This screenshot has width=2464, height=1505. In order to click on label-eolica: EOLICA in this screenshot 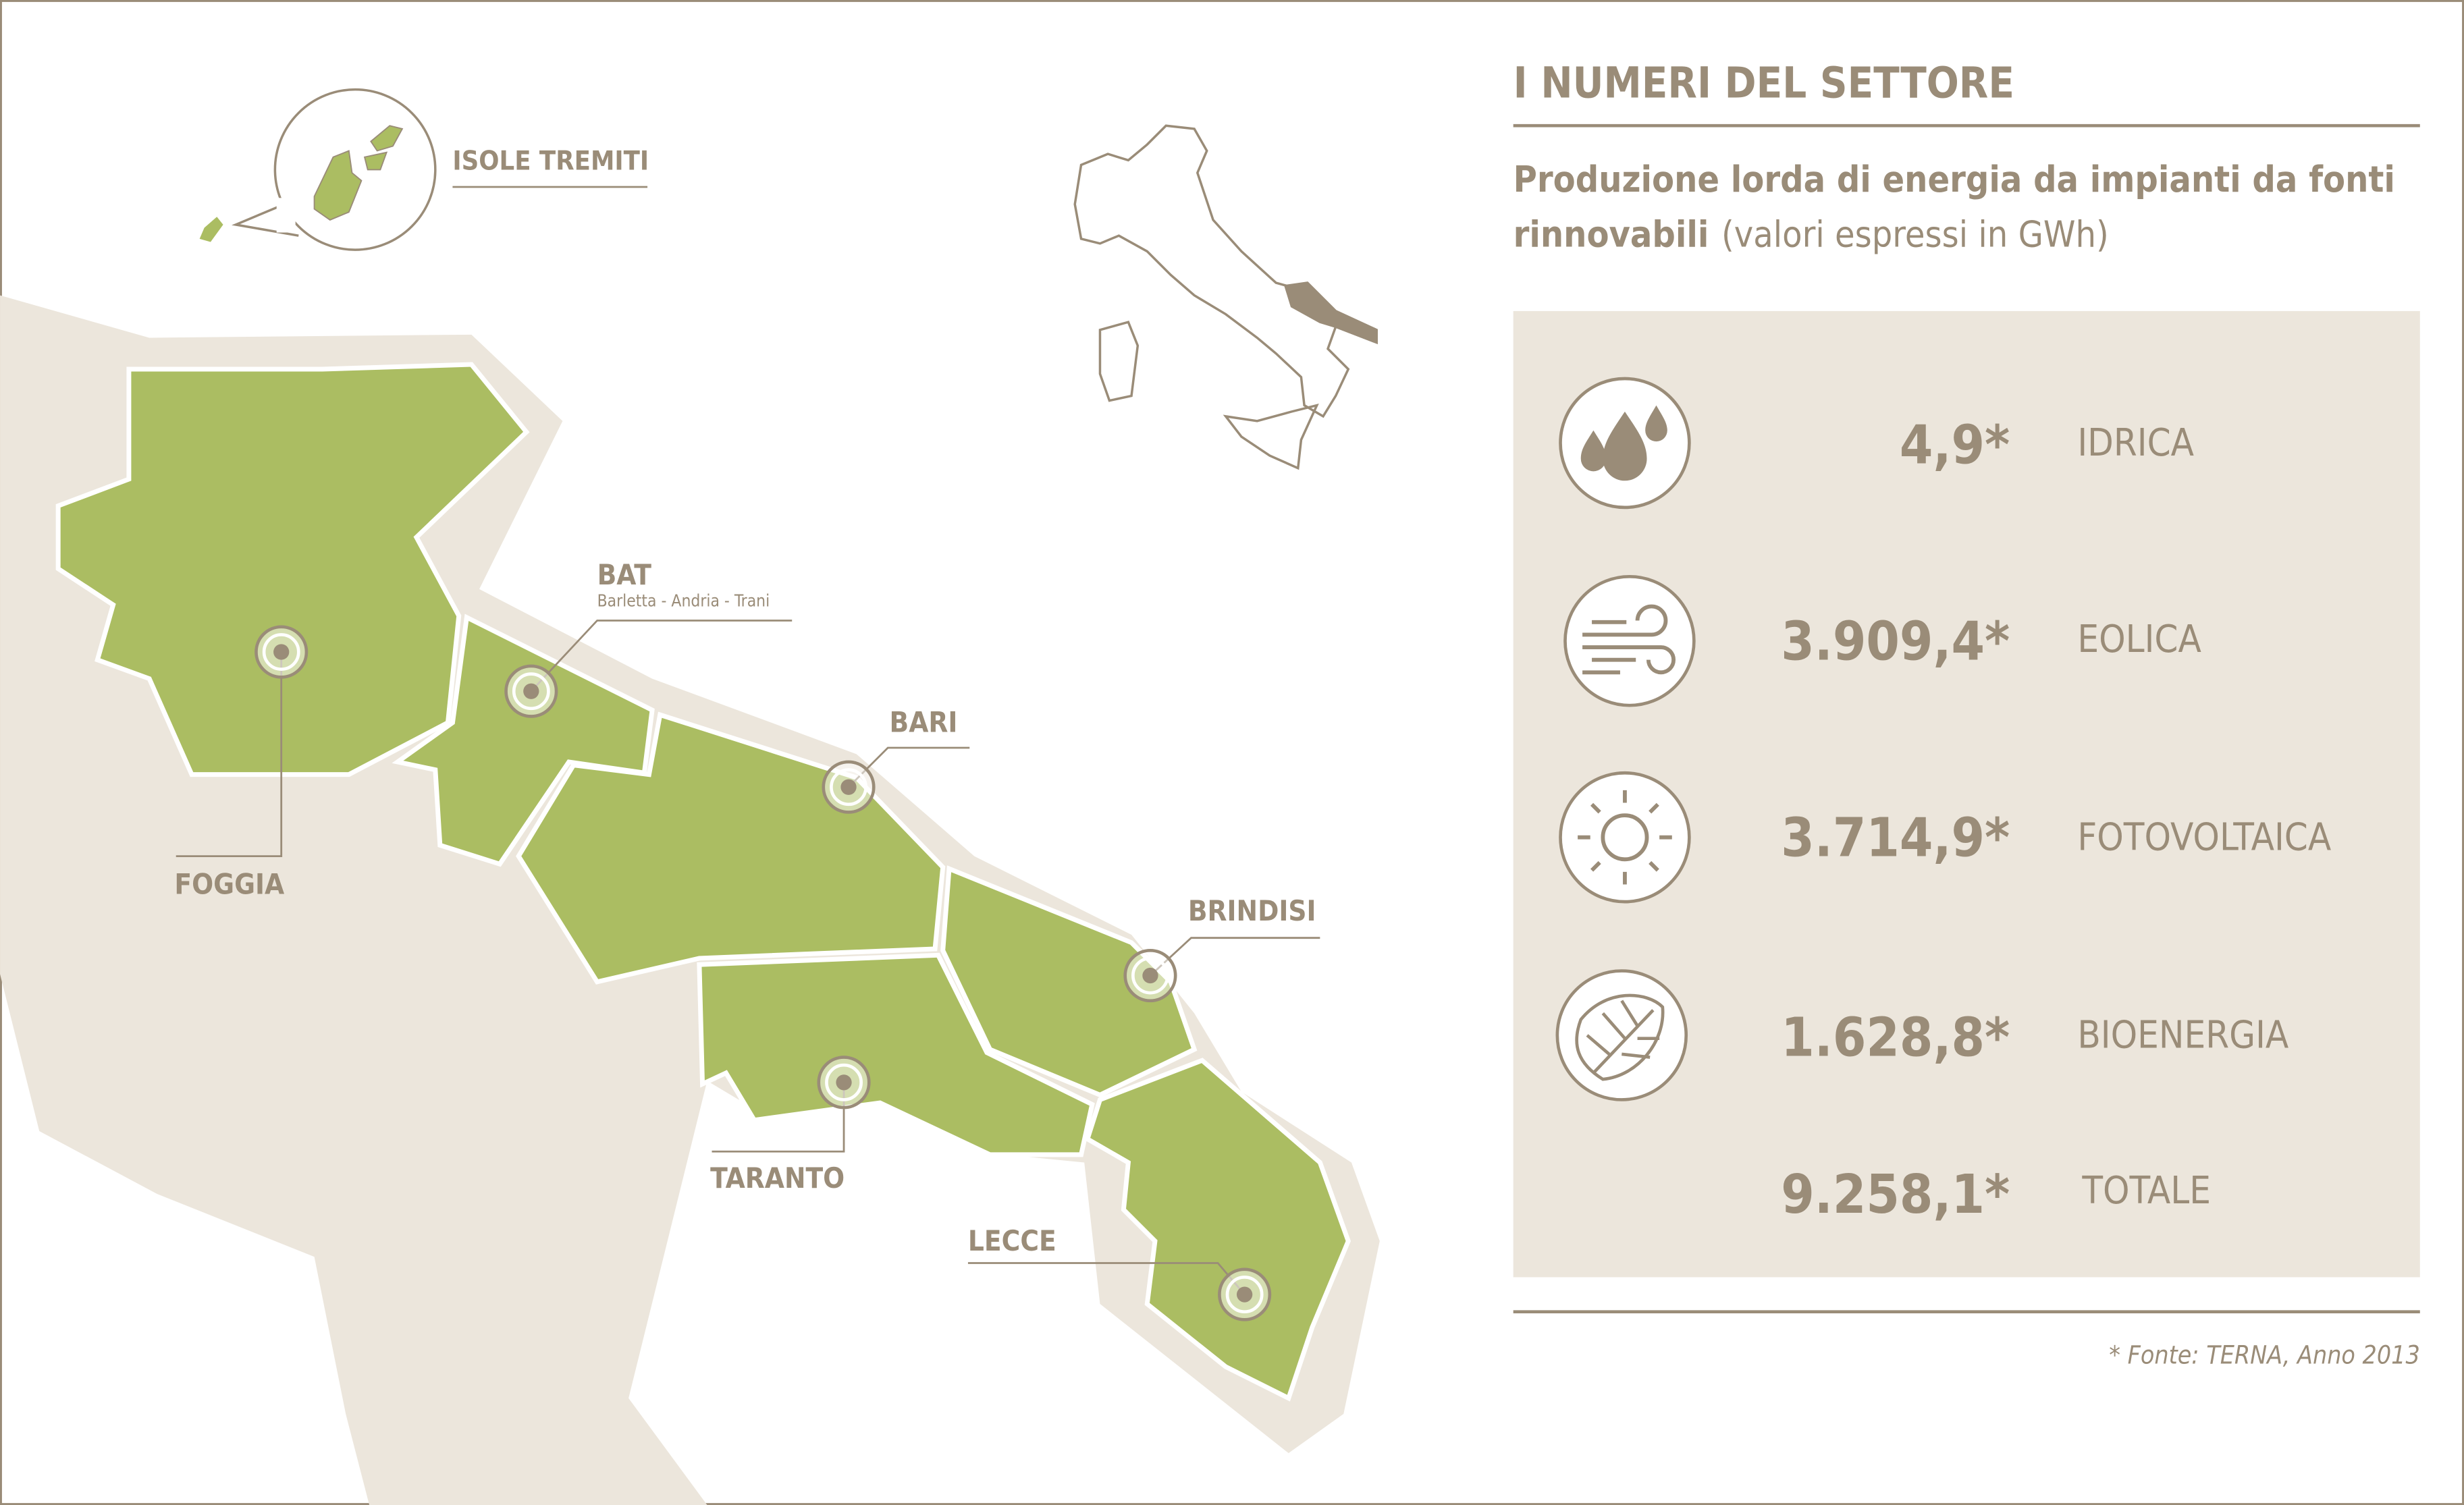, I will do `click(2139, 639)`.